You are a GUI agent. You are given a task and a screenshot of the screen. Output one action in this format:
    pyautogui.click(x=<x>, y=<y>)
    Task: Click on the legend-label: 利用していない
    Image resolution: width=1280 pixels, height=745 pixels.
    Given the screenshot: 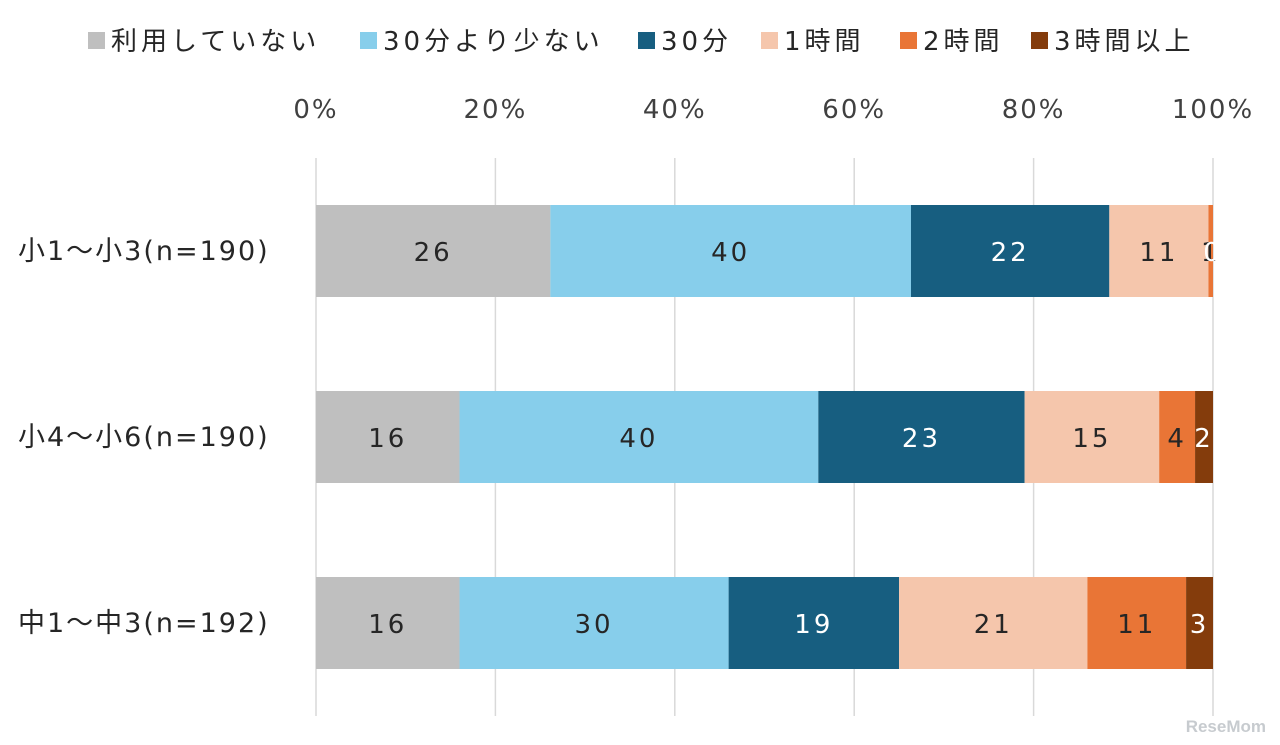 What is the action you would take?
    pyautogui.click(x=215, y=42)
    